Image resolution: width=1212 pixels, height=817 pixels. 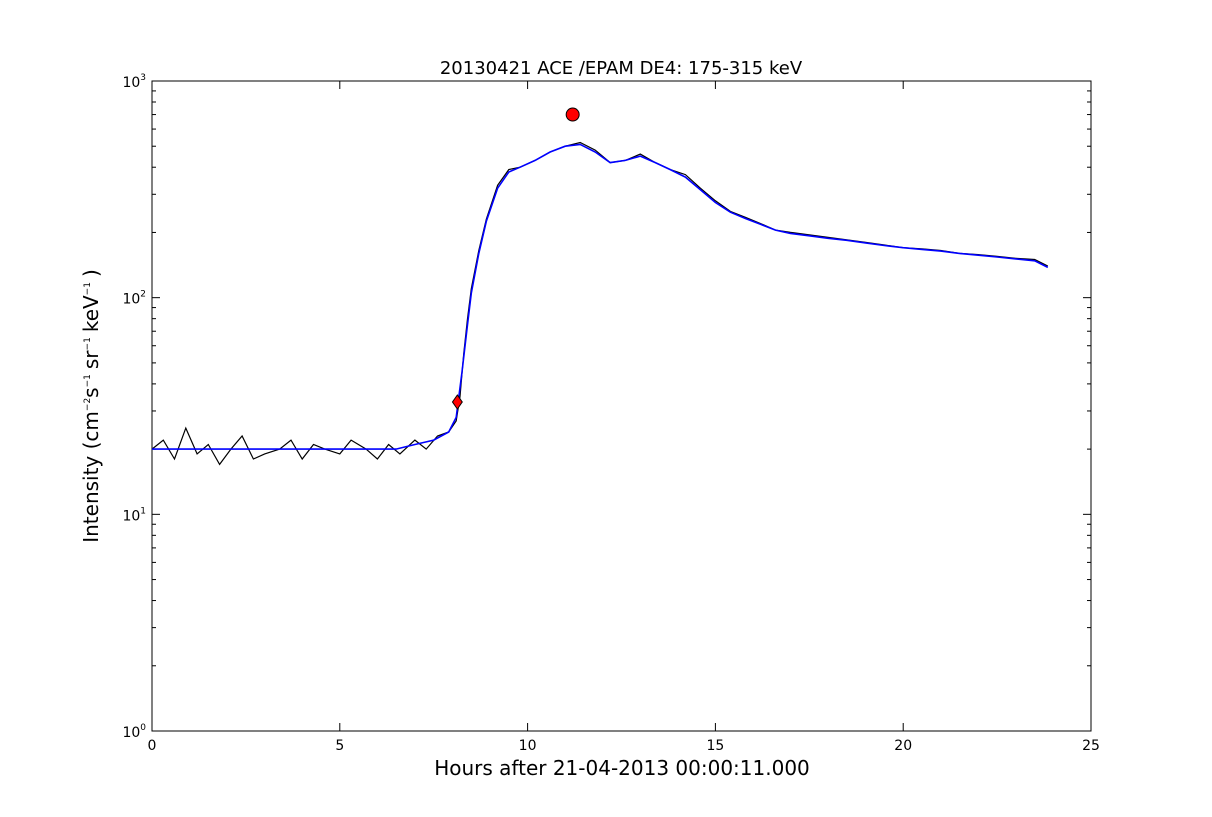 I want to click on x-tick-label: 10, so click(x=528, y=746).